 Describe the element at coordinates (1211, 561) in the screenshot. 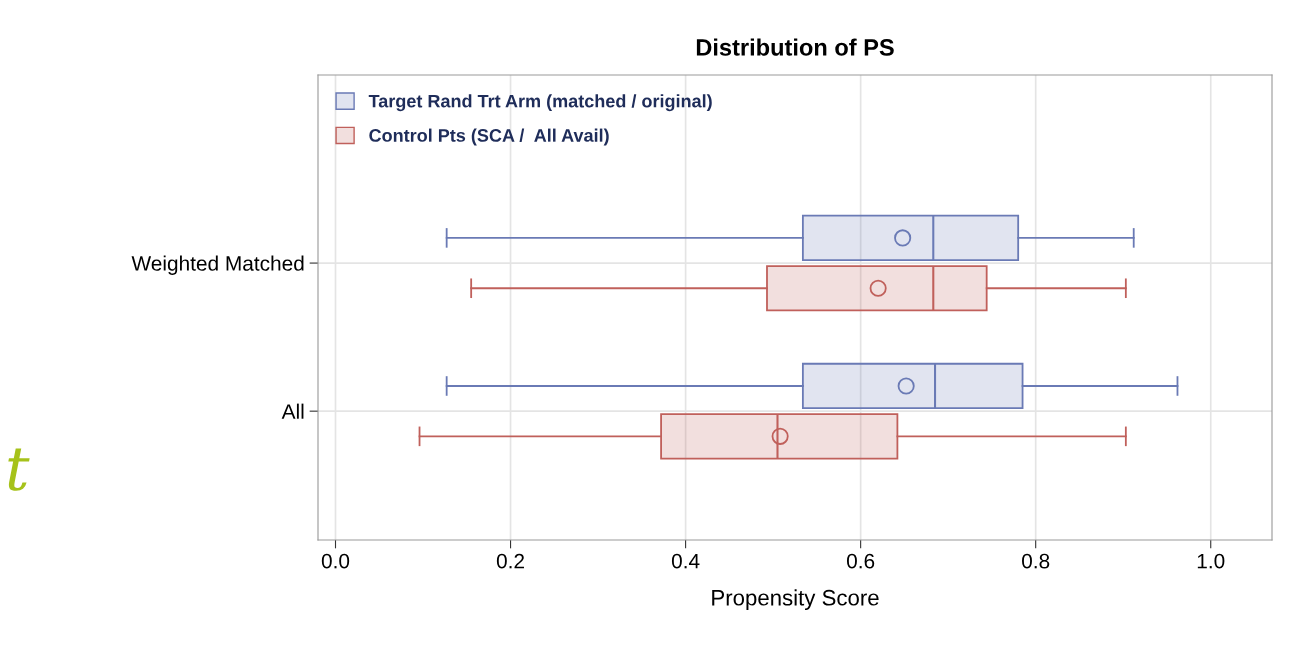

I see `x-tick-label: 1.0` at that location.